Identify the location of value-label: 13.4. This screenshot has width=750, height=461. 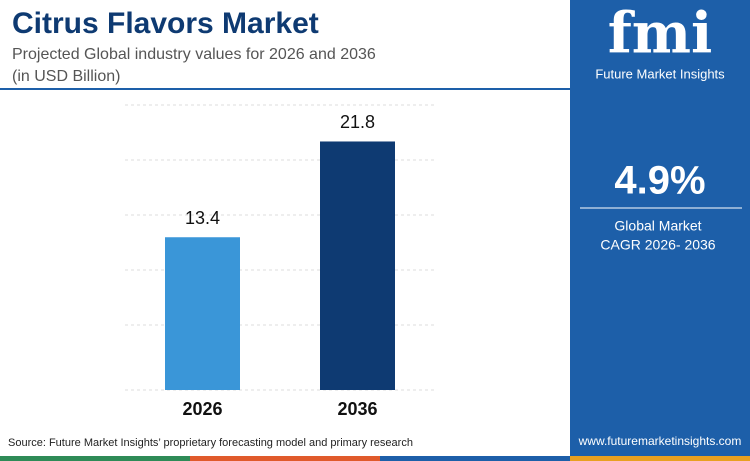
(202, 218).